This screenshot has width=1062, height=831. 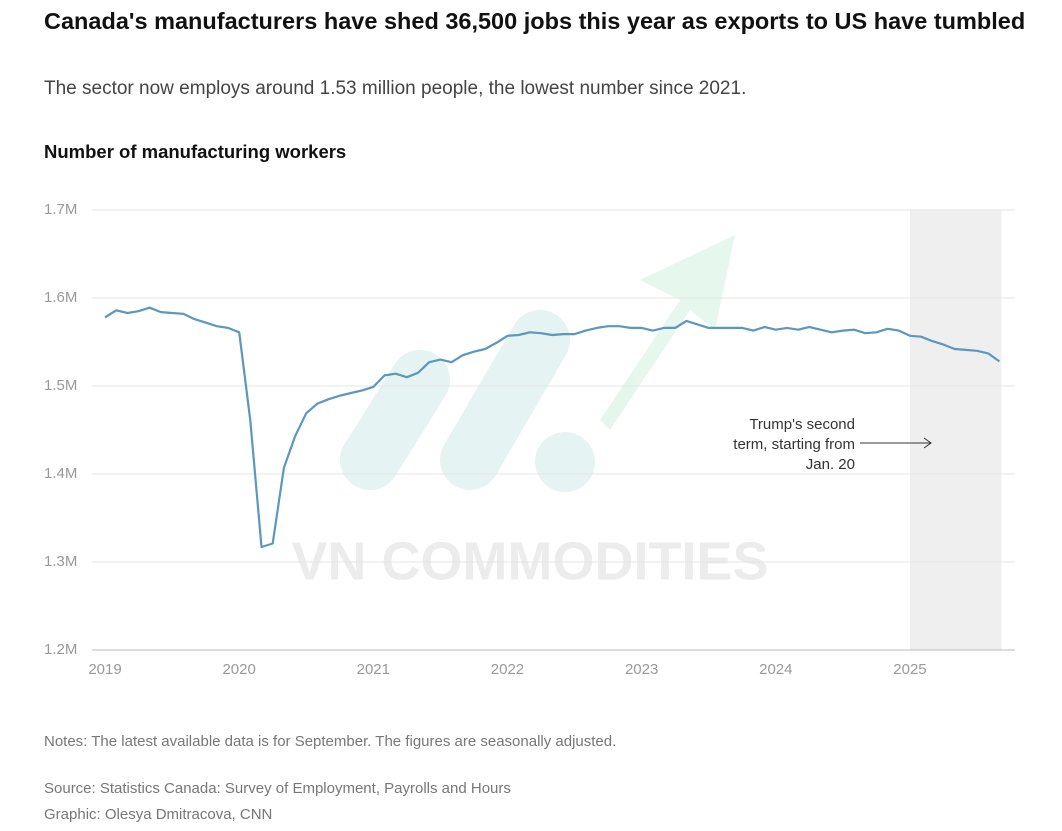 What do you see at coordinates (60, 561) in the screenshot?
I see `y-tick-label: 1.3M` at bounding box center [60, 561].